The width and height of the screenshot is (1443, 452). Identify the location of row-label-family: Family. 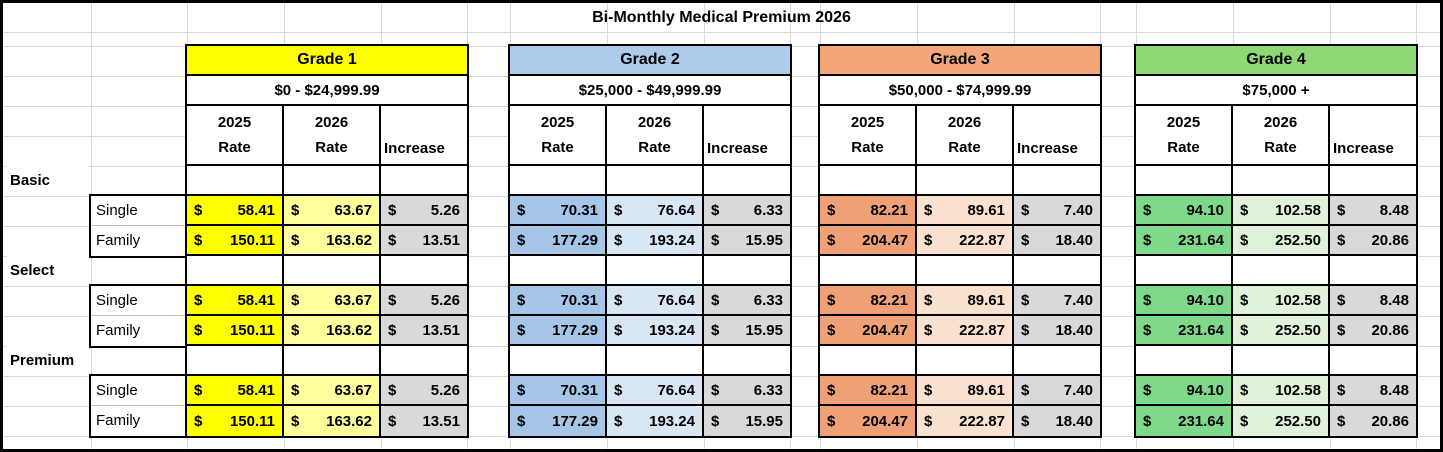
(118, 330).